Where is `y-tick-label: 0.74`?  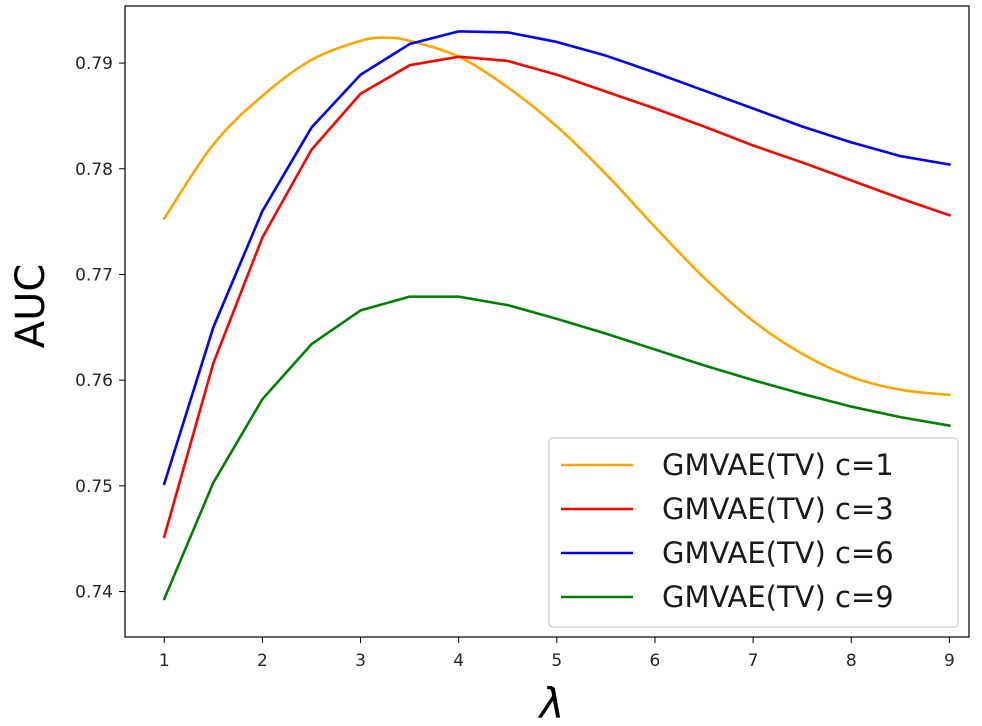
y-tick-label: 0.74 is located at coordinates (94, 593).